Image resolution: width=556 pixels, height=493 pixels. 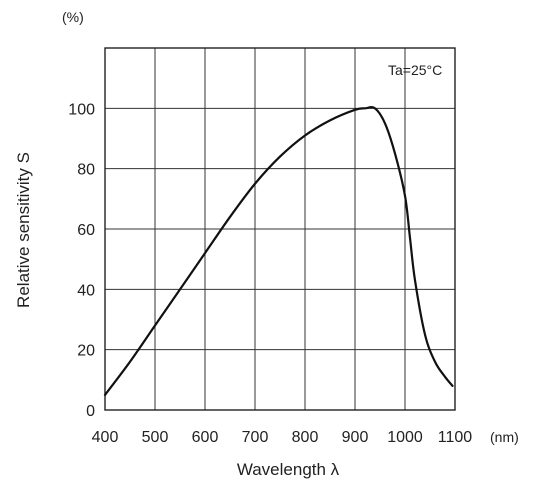 I want to click on y-tick-label: 100, so click(x=81, y=109).